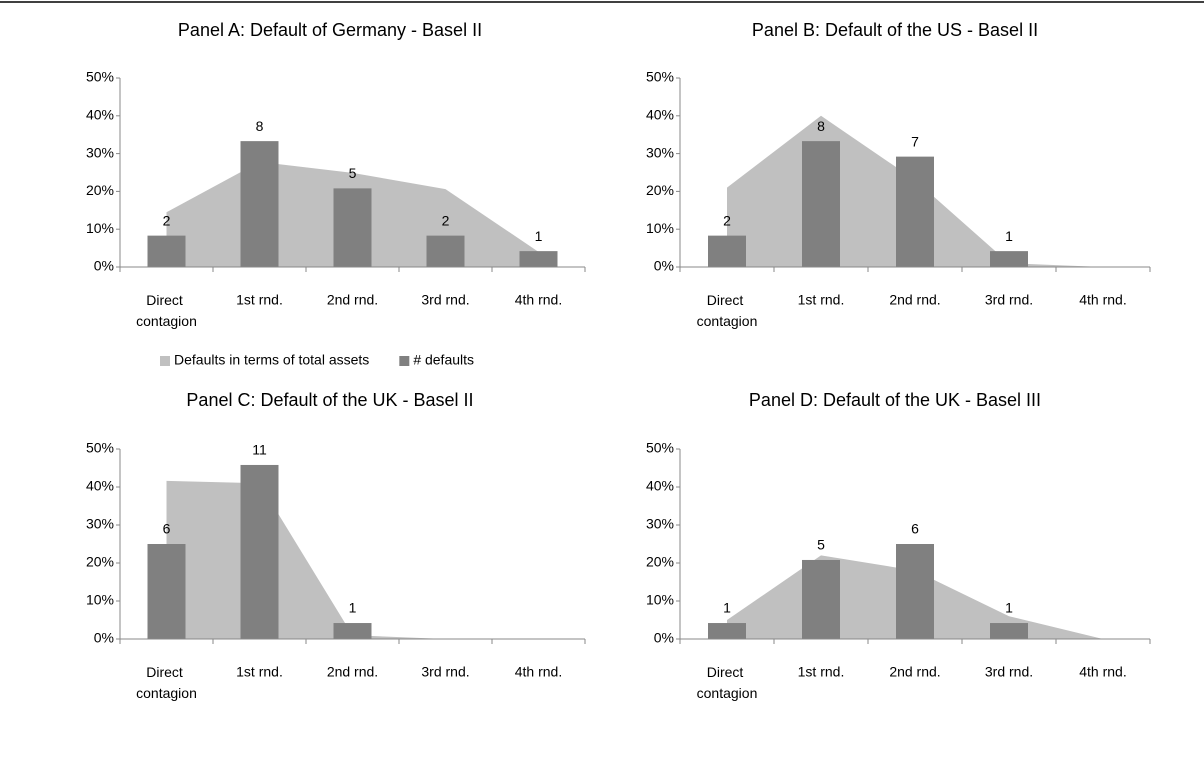 The image size is (1204, 783). What do you see at coordinates (259, 450) in the screenshot?
I see `data-label: 11` at bounding box center [259, 450].